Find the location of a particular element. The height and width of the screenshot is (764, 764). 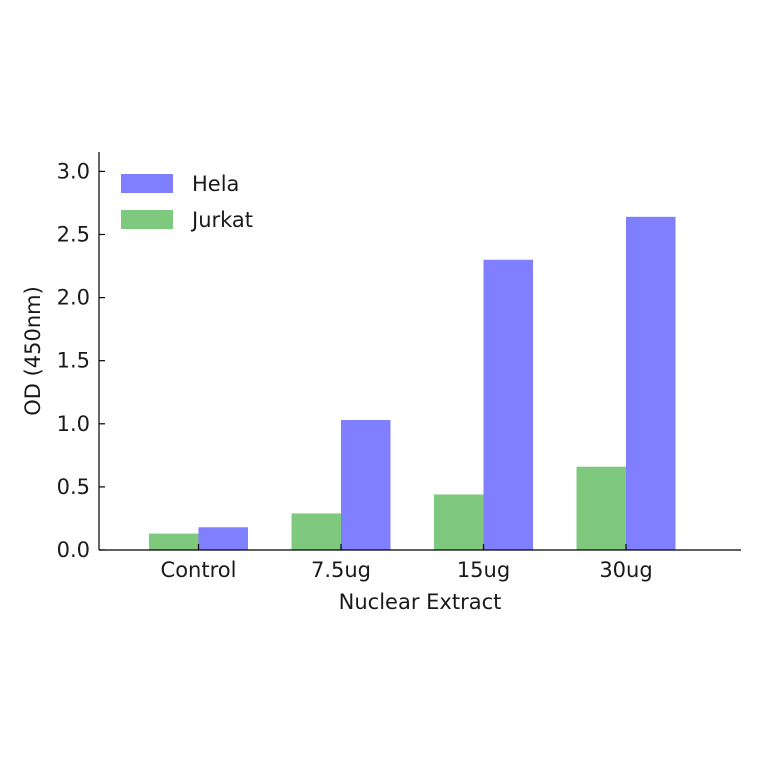

bar-hela-control is located at coordinates (223, 538).